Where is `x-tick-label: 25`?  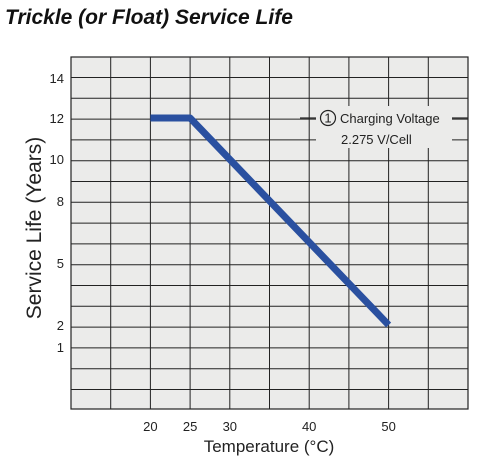 x-tick-label: 25 is located at coordinates (190, 426).